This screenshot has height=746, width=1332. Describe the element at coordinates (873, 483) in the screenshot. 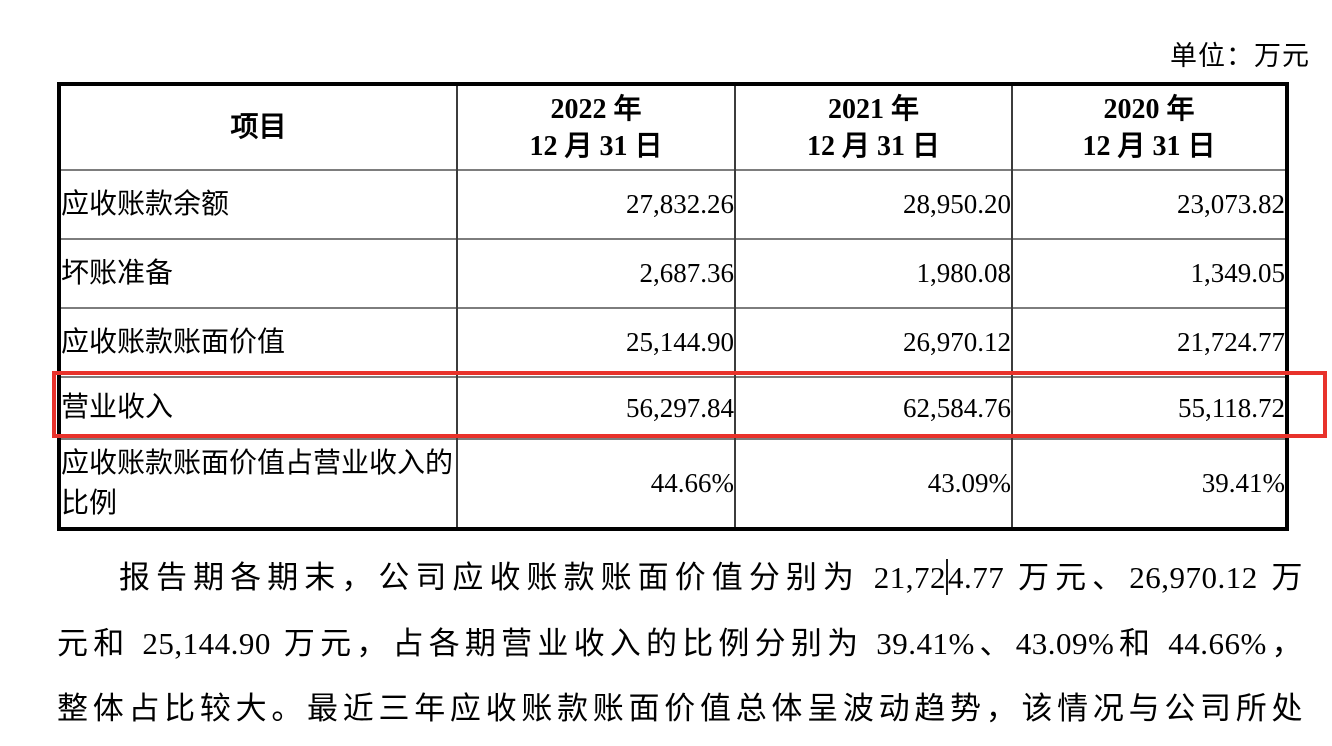

I see `cell-value: 43.09%` at that location.